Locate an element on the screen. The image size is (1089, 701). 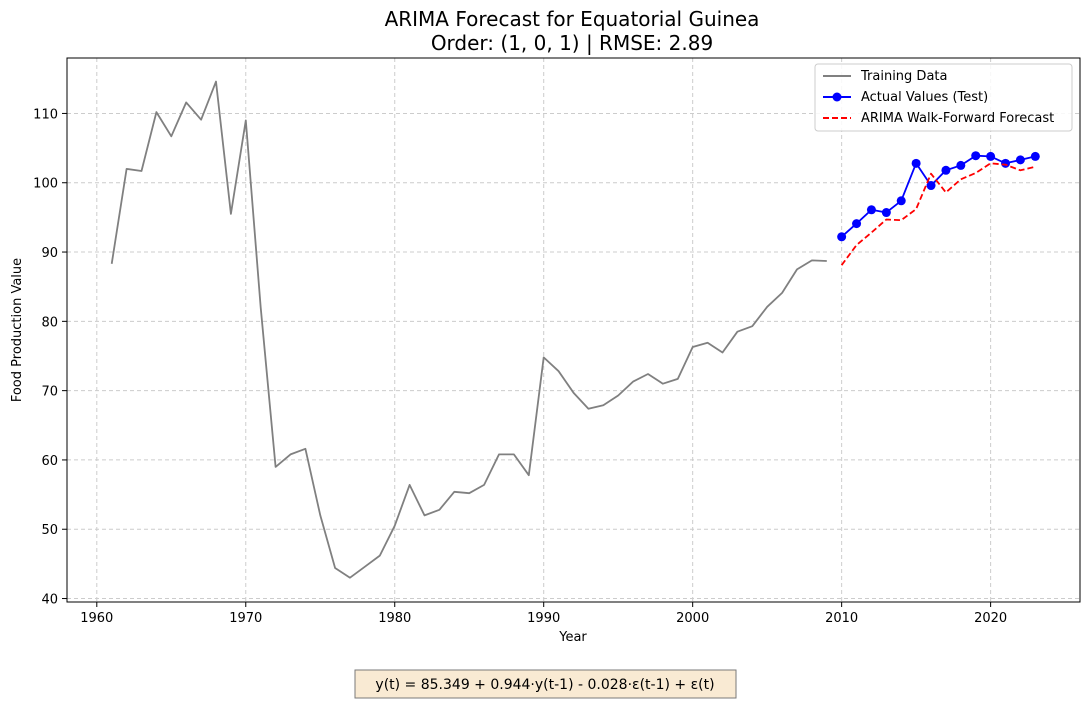
legend-label-actual: Actual Values (Test) is located at coordinates (924, 97).